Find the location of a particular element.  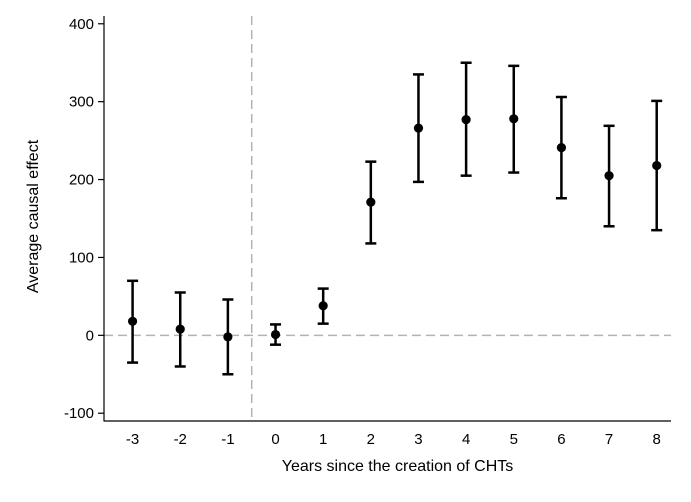

y-tick-label: 400 is located at coordinates (81, 24).